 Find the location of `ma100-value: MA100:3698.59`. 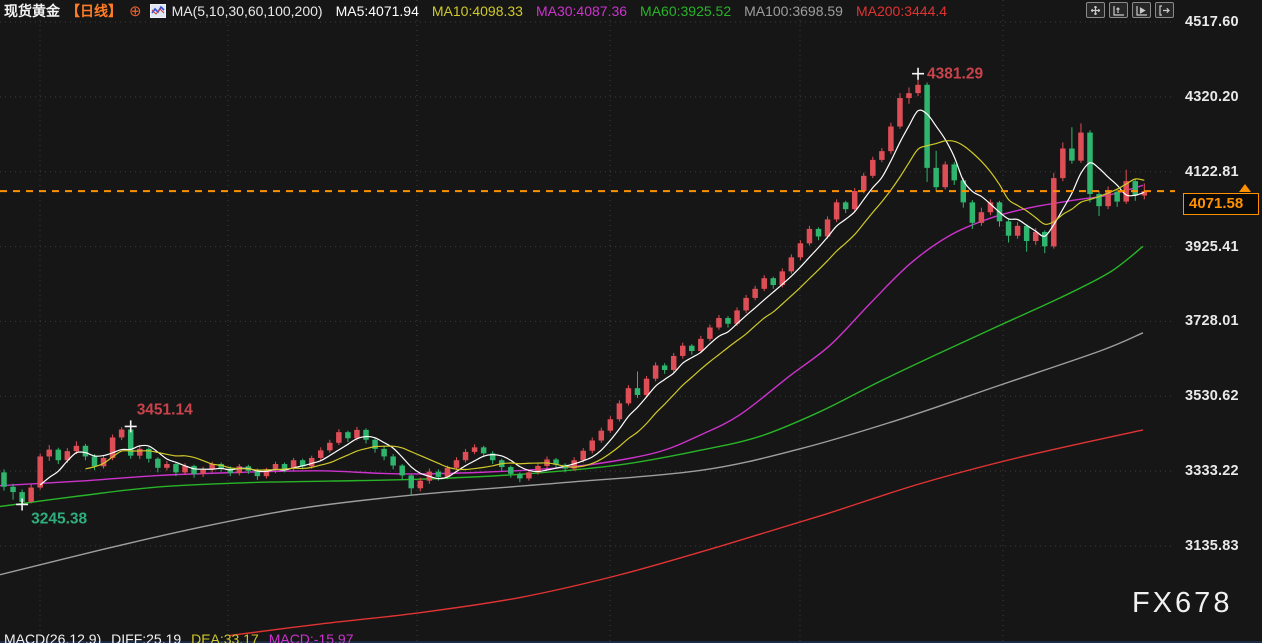

ma100-value: MA100:3698.59 is located at coordinates (793, 11).